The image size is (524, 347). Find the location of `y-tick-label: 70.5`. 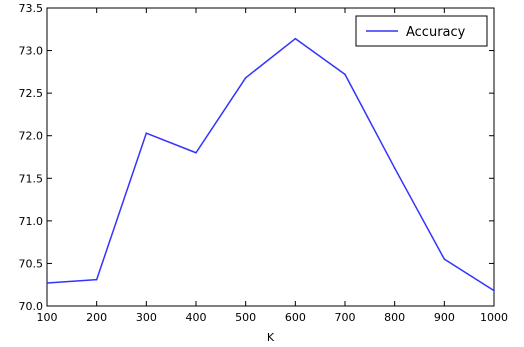

y-tick-label: 70.5 is located at coordinates (31, 263).